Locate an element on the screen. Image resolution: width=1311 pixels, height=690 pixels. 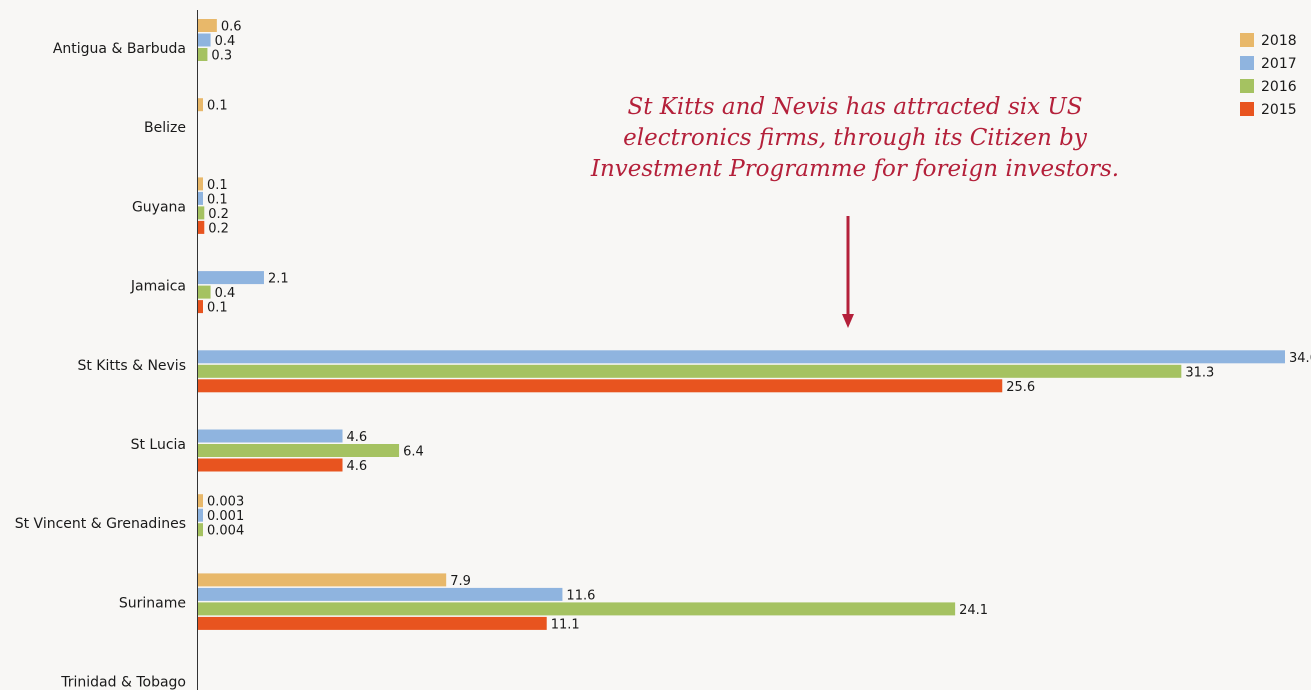
bar-st-kitts-nevis-2015 is located at coordinates (600, 386).